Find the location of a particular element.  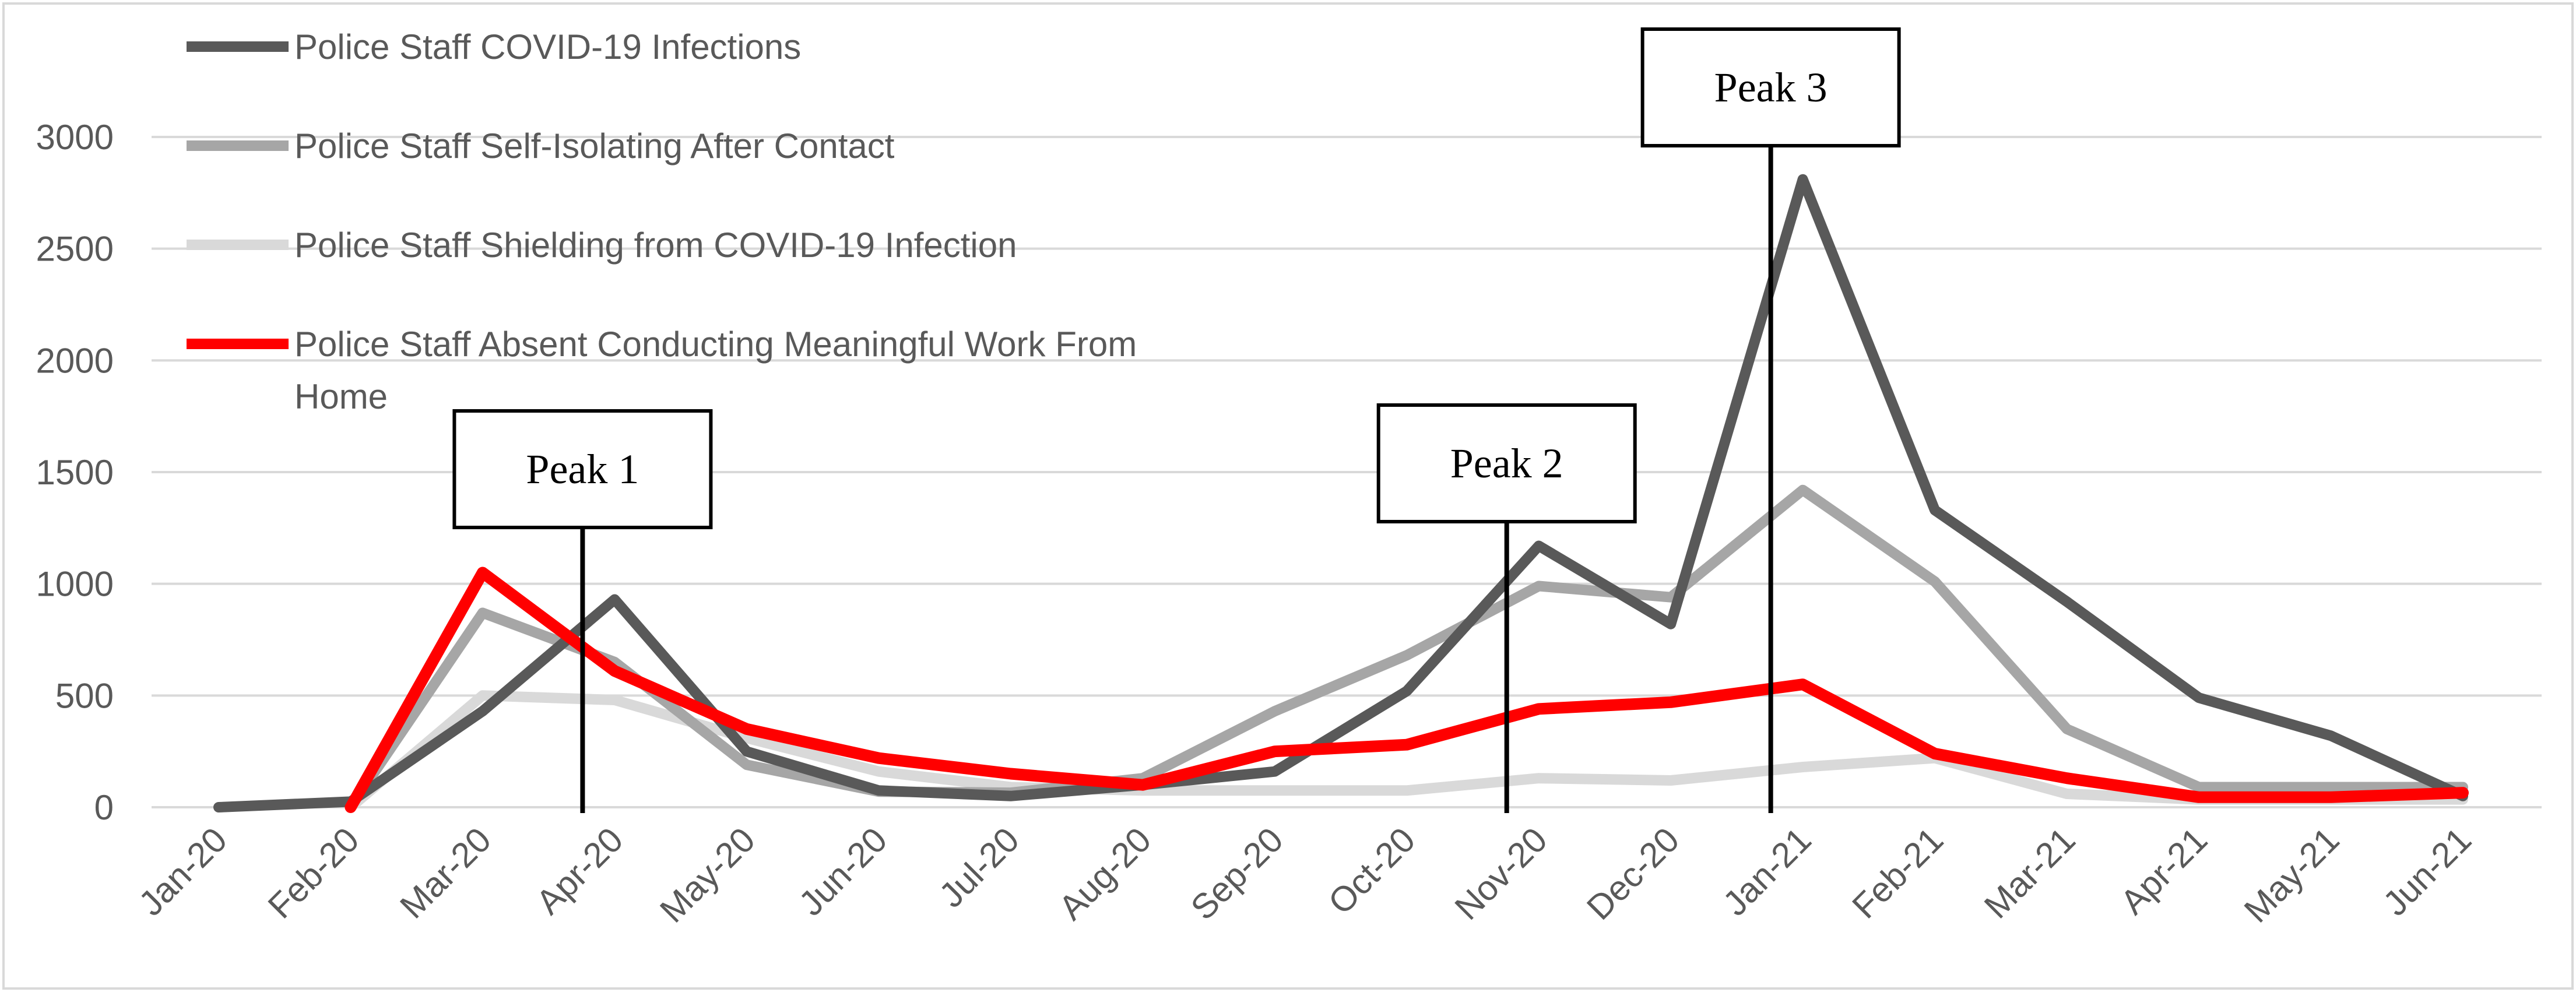

y-axis-ticks: 0 500 1000 1500 2000 2500 3000 is located at coordinates (75, 473).